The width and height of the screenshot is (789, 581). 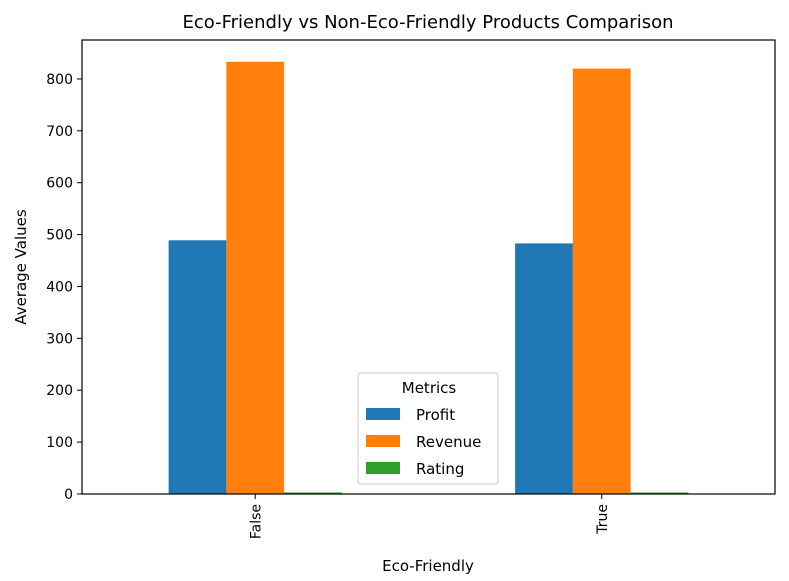 What do you see at coordinates (429, 388) in the screenshot?
I see `legend-title: Metrics` at bounding box center [429, 388].